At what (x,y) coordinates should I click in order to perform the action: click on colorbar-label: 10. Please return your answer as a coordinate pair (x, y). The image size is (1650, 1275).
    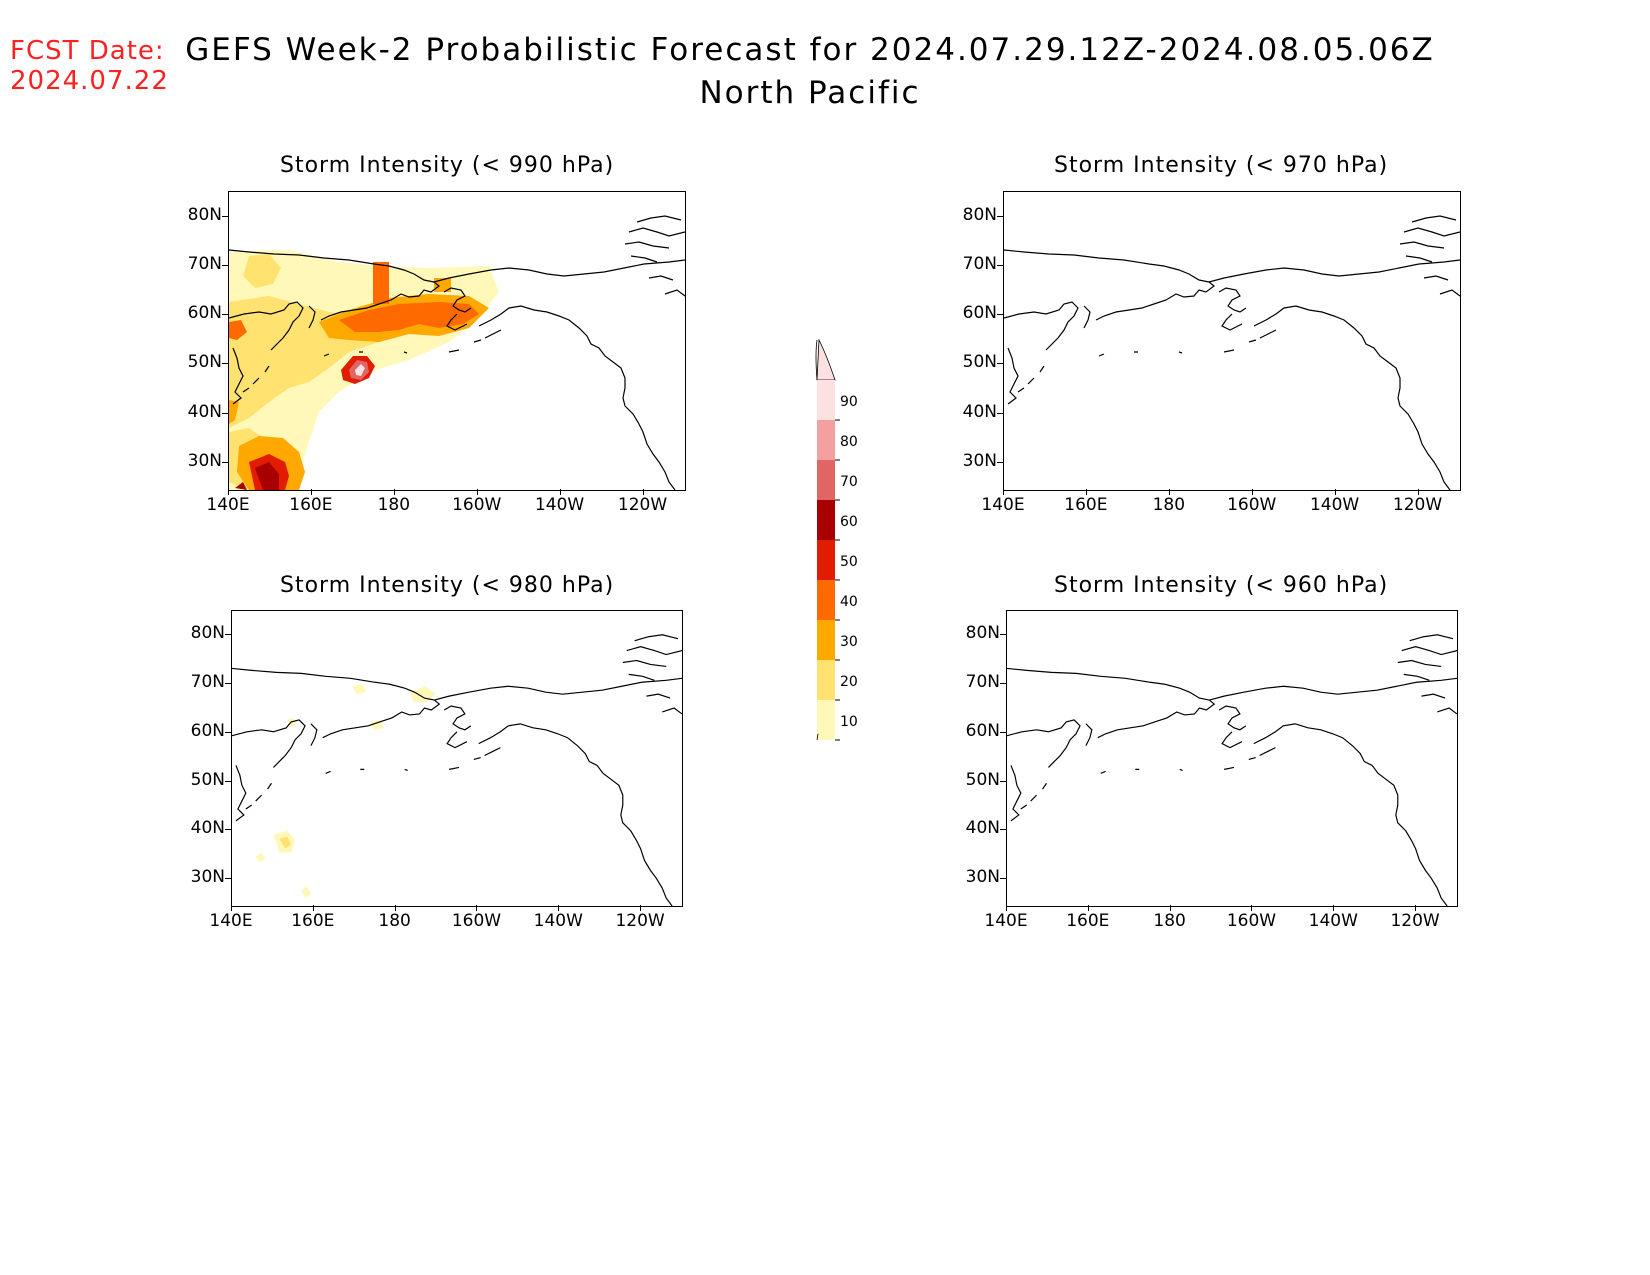
    Looking at the image, I should click on (849, 722).